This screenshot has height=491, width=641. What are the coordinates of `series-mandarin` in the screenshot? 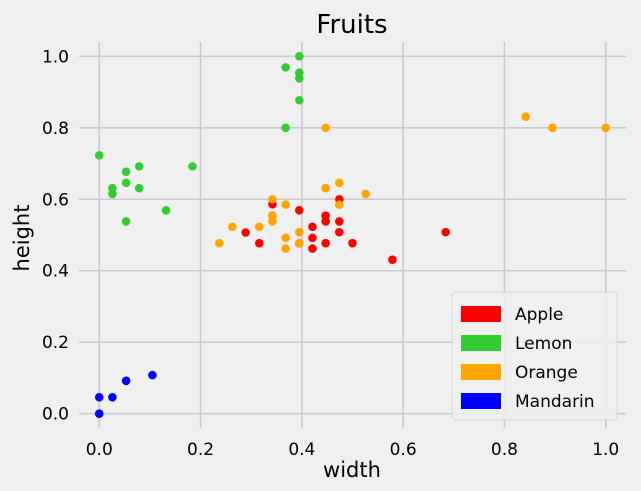 It's located at (125, 394).